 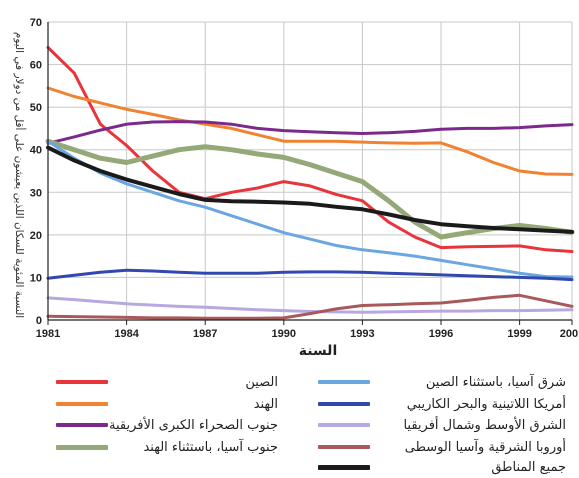 What do you see at coordinates (36, 108) in the screenshot?
I see `y-tick-label: 50` at bounding box center [36, 108].